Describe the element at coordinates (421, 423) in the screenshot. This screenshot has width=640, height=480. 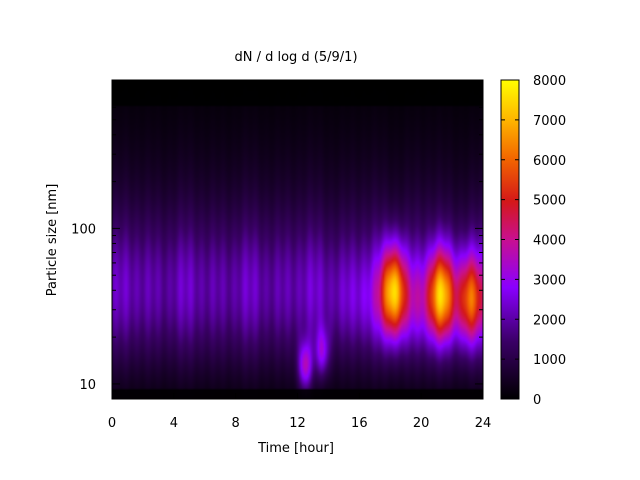
I see `x-tick-label: 20` at that location.